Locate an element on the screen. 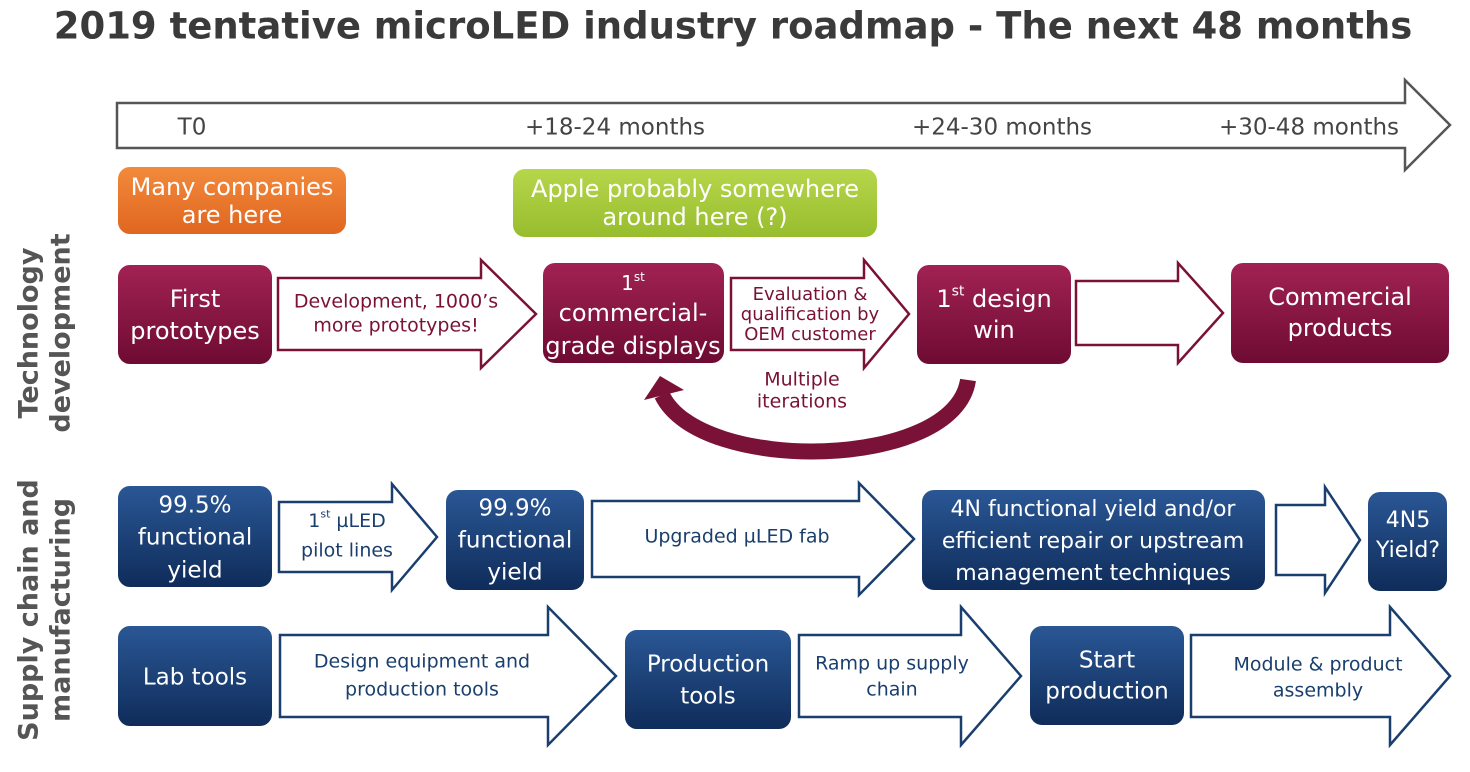 This screenshot has width=1470, height=772. box-text: production is located at coordinates (1107, 692).